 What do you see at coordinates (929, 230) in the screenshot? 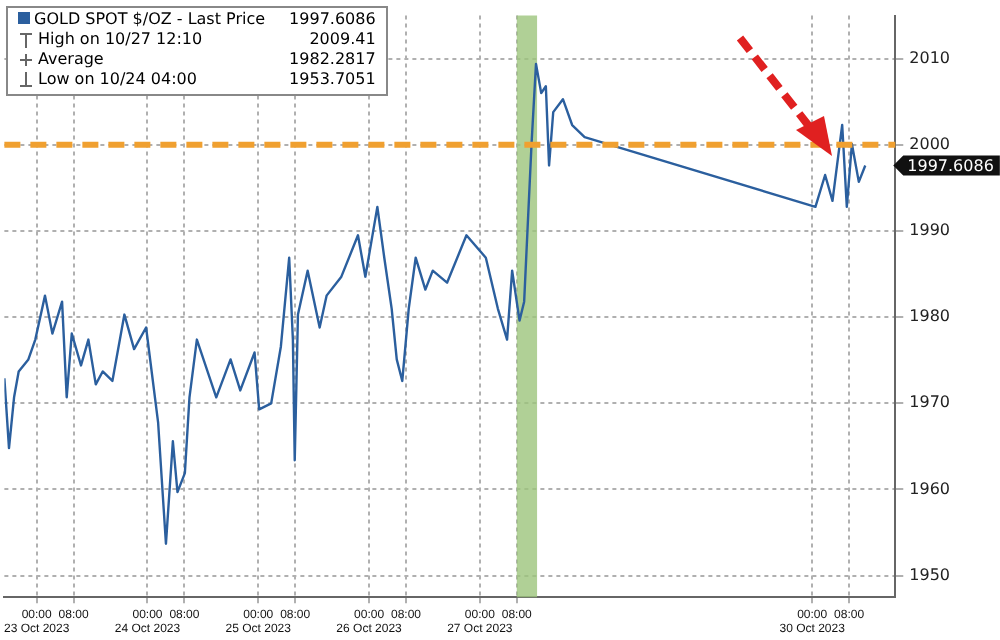
I see `y-tick-label: 1990` at bounding box center [929, 230].